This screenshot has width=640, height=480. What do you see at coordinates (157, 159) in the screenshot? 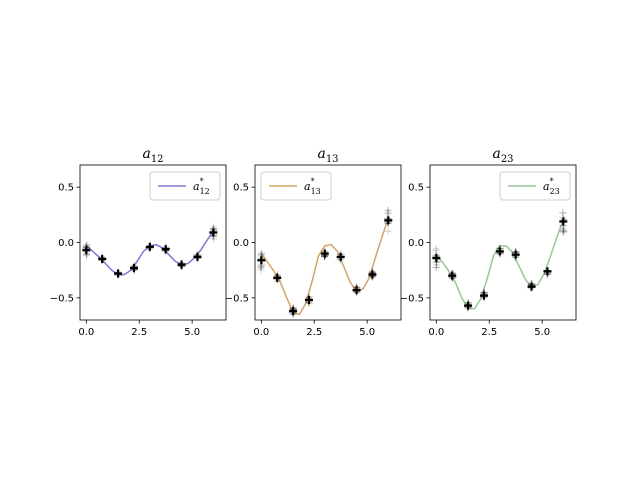
I see `subplot-title-subscript: 12` at bounding box center [157, 159].